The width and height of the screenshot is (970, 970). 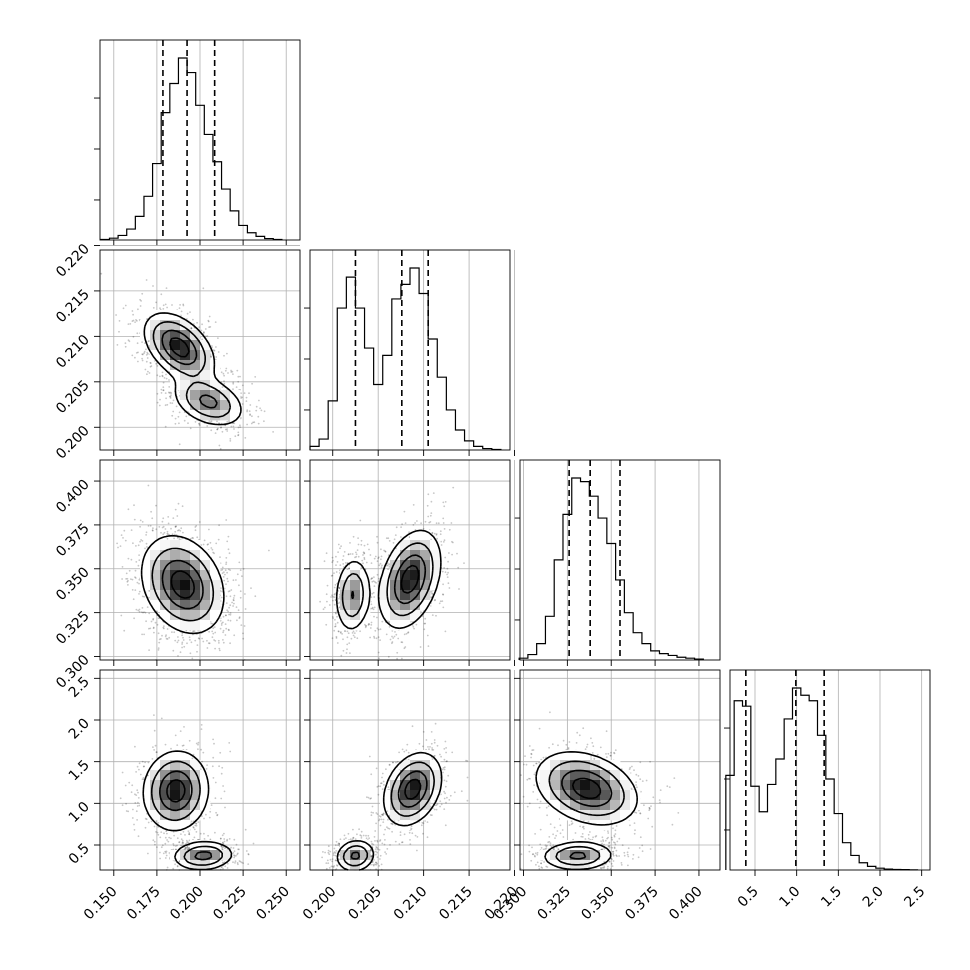 I want to click on y-tick-label: 0.350, so click(x=73, y=584).